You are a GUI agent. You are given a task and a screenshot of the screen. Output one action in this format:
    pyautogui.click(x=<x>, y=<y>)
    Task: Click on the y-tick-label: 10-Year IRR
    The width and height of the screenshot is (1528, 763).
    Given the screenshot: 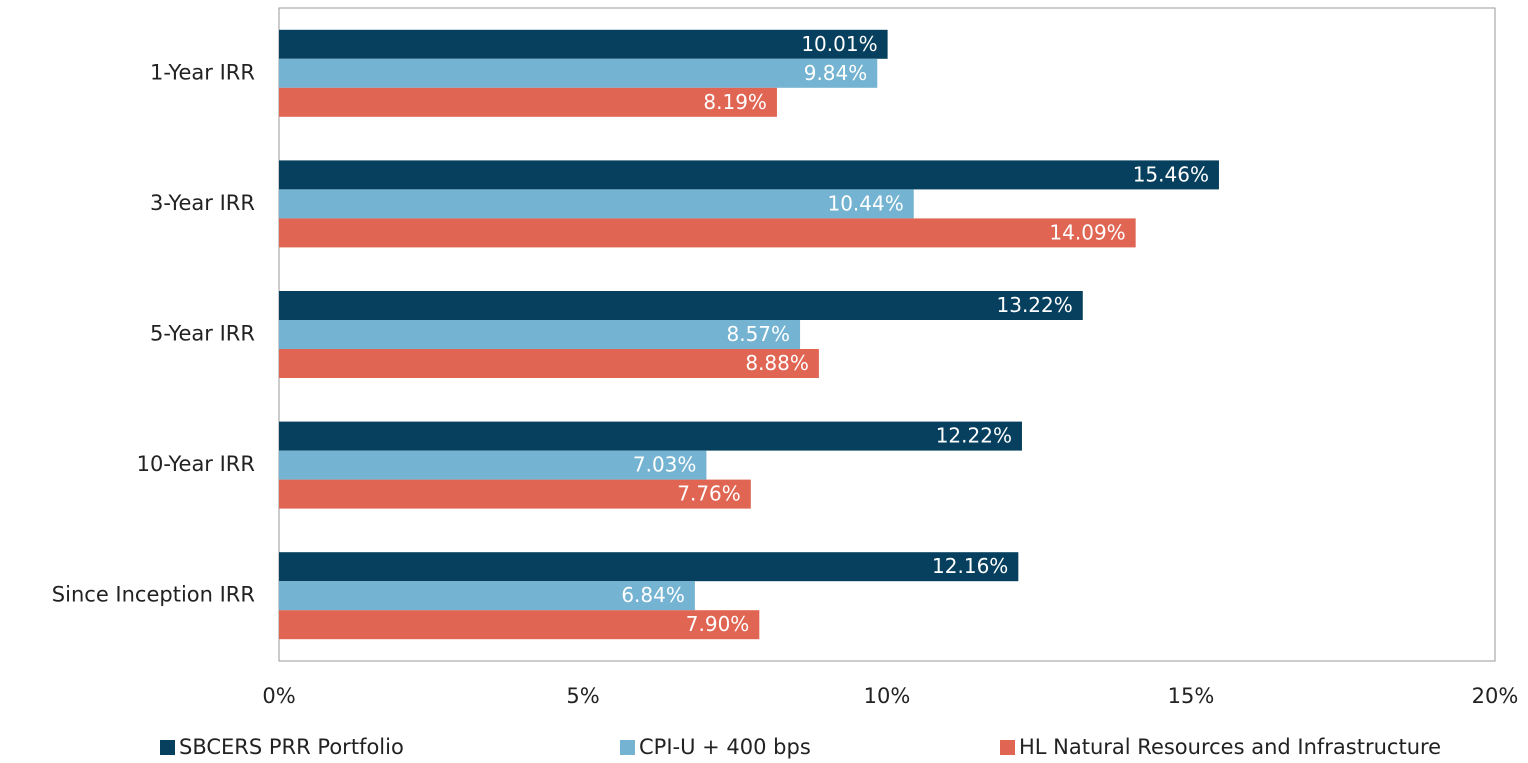 What is the action you would take?
    pyautogui.click(x=196, y=464)
    